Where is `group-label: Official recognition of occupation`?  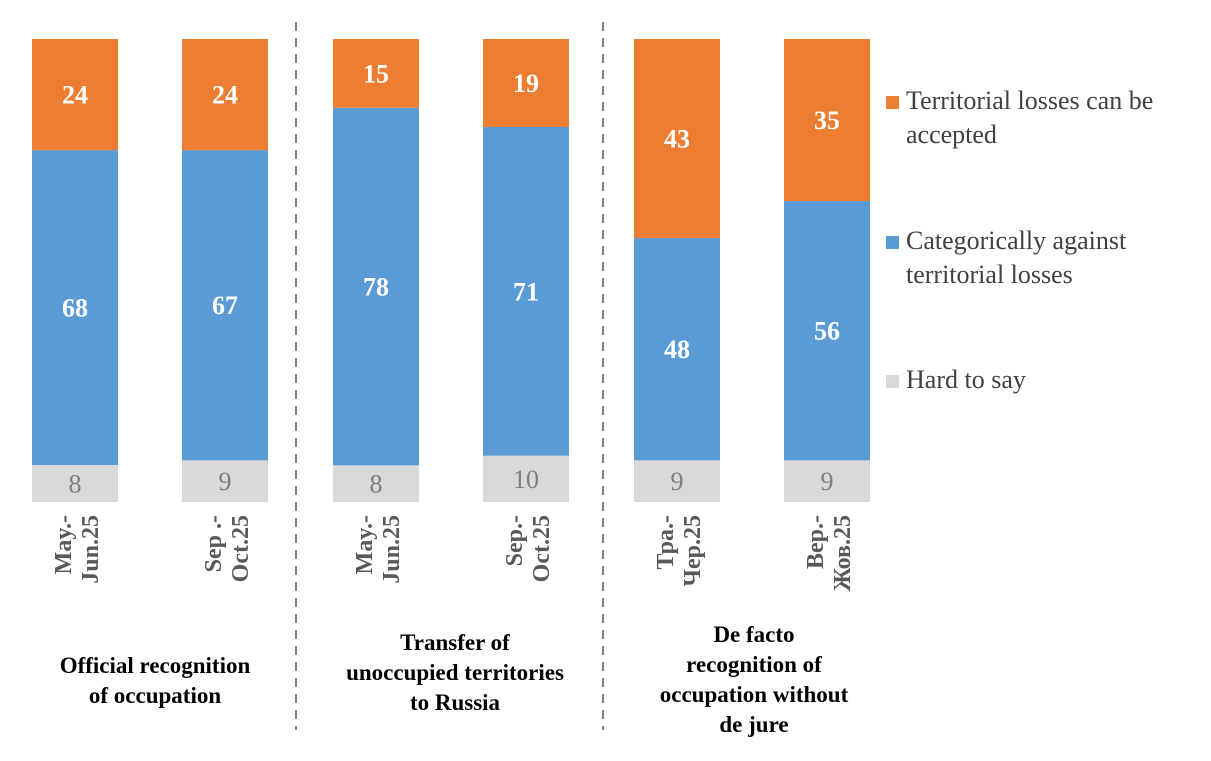 group-label: Official recognition of occupation is located at coordinates (155, 680).